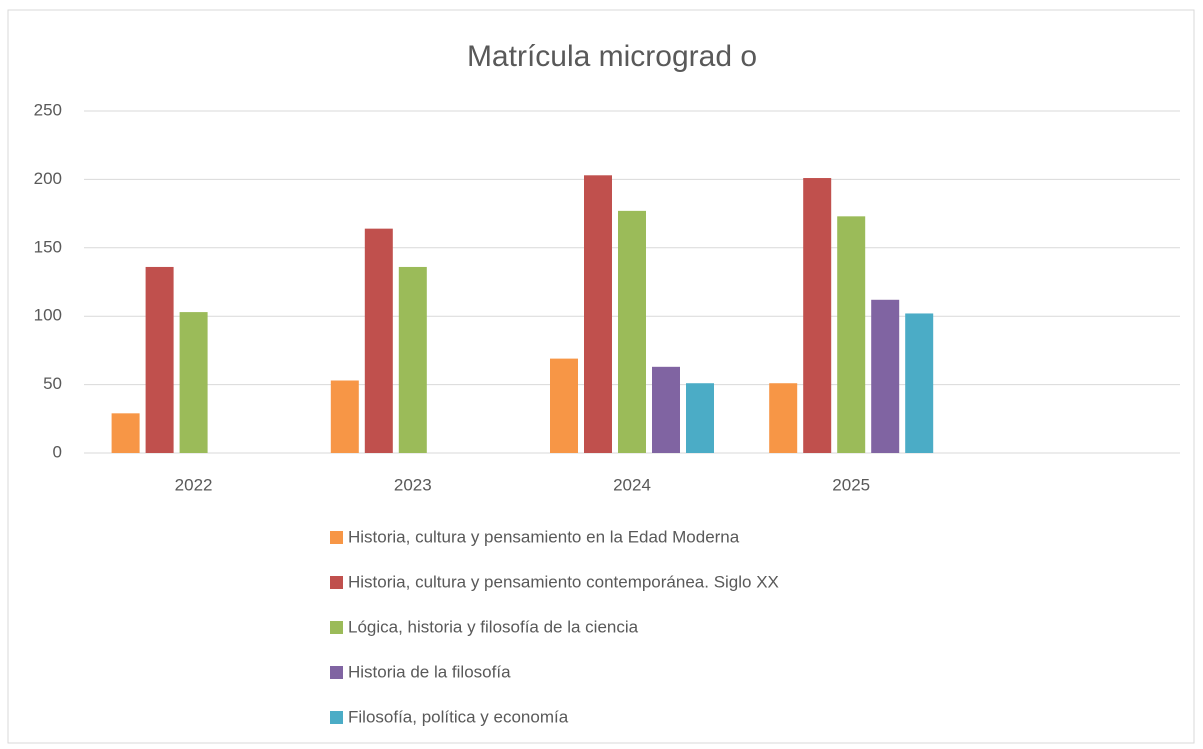 This screenshot has width=1203, height=749. What do you see at coordinates (632, 484) in the screenshot?
I see `x-tick-label: 2024` at bounding box center [632, 484].